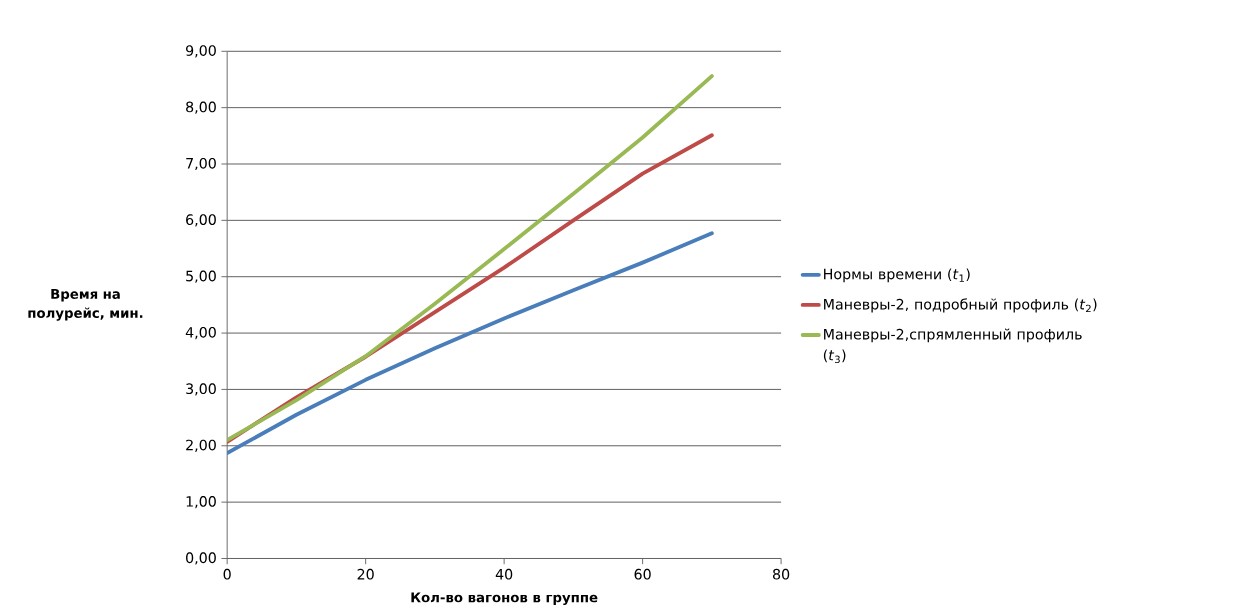  Describe the element at coordinates (781, 574) in the screenshot. I see `x-tick-label: 80` at that location.